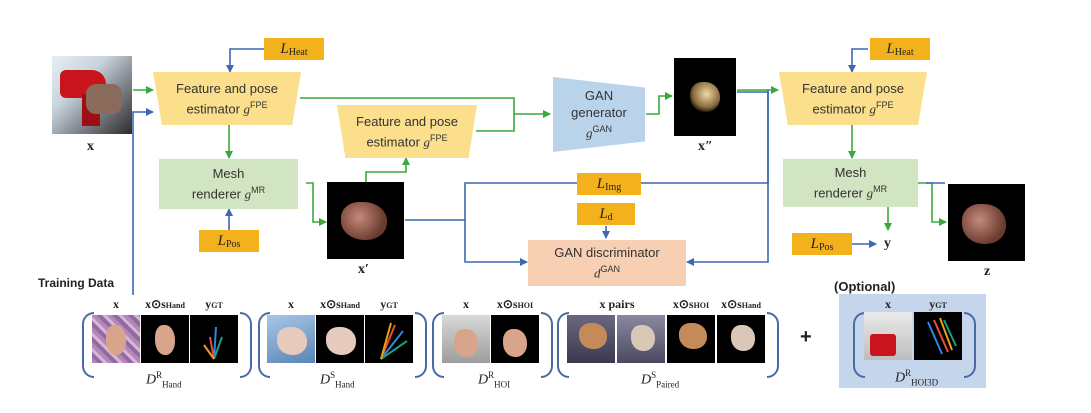 Image resolution: width=1091 pixels, height=413 pixels. I want to click on loss-heat-left: L Heat, so click(294, 49).